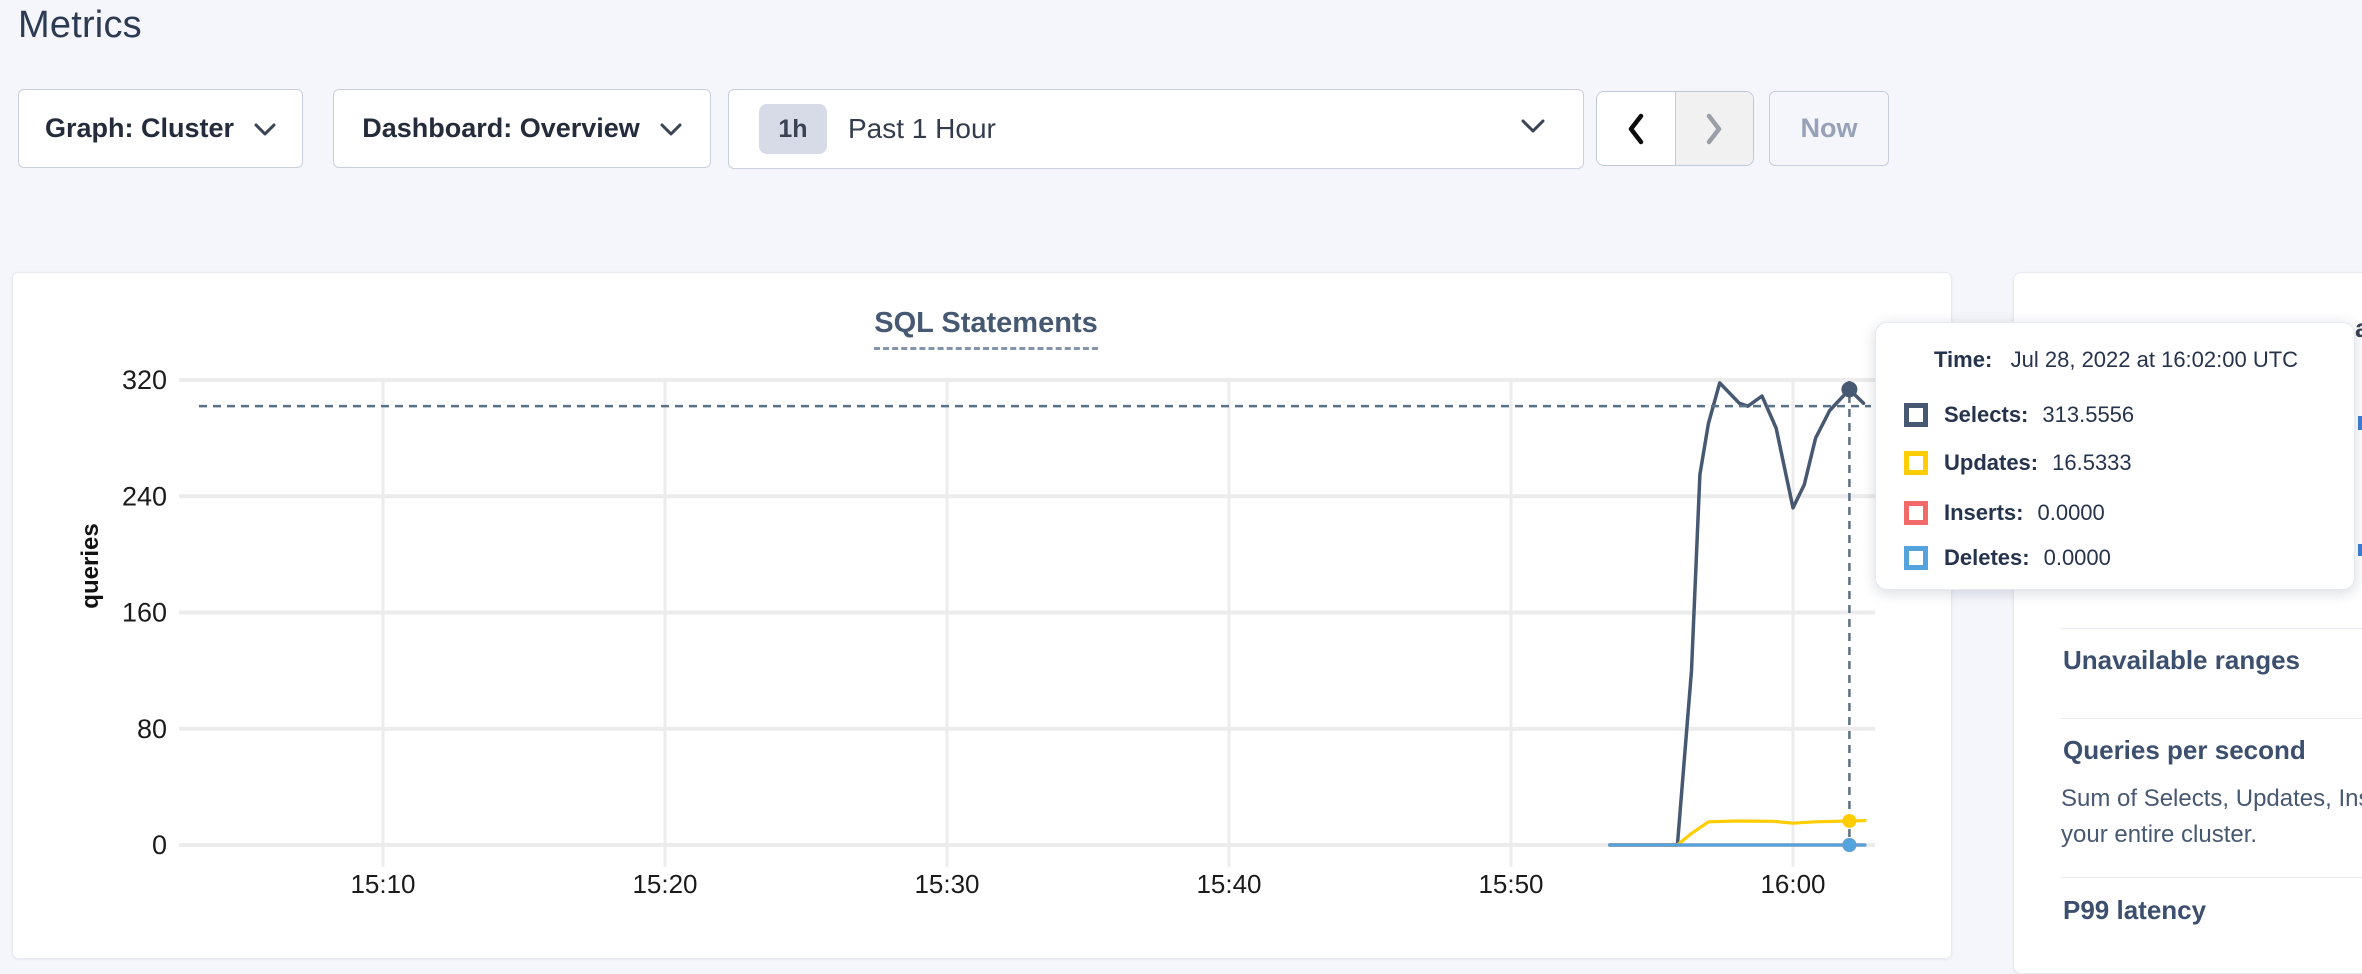 Image resolution: width=2362 pixels, height=974 pixels. I want to click on y-tick-label: 80, so click(152, 729).